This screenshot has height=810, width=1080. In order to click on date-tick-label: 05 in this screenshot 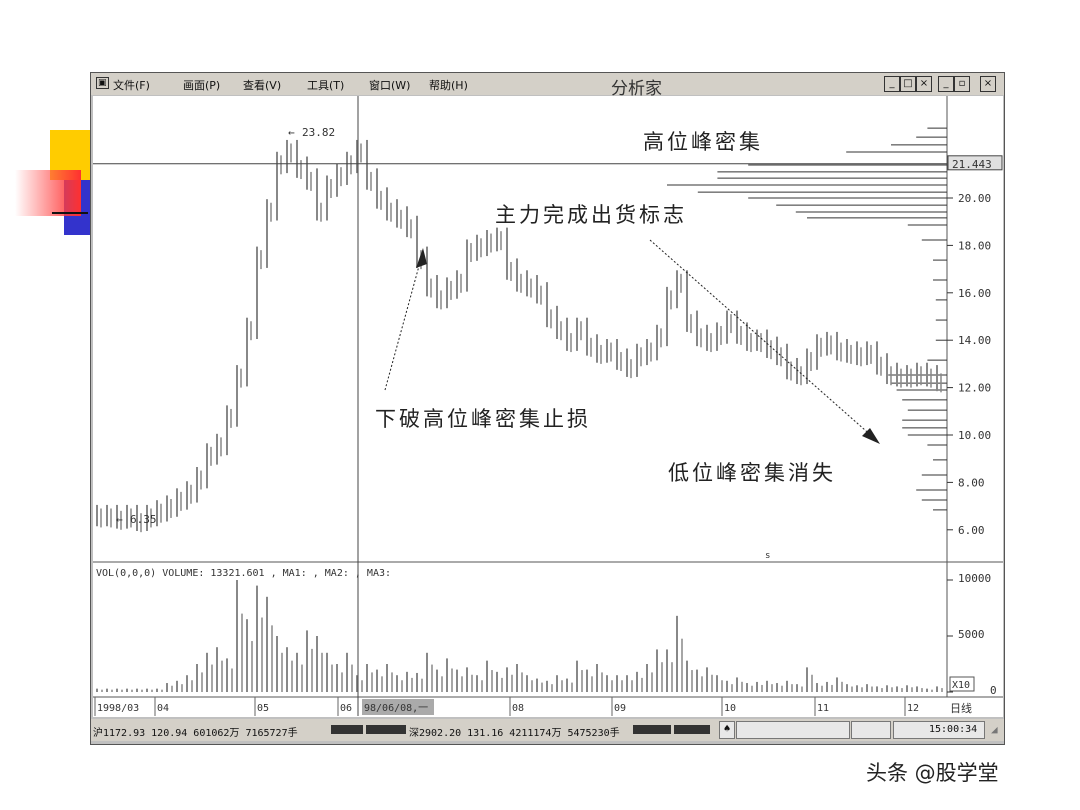, I will do `click(263, 708)`.